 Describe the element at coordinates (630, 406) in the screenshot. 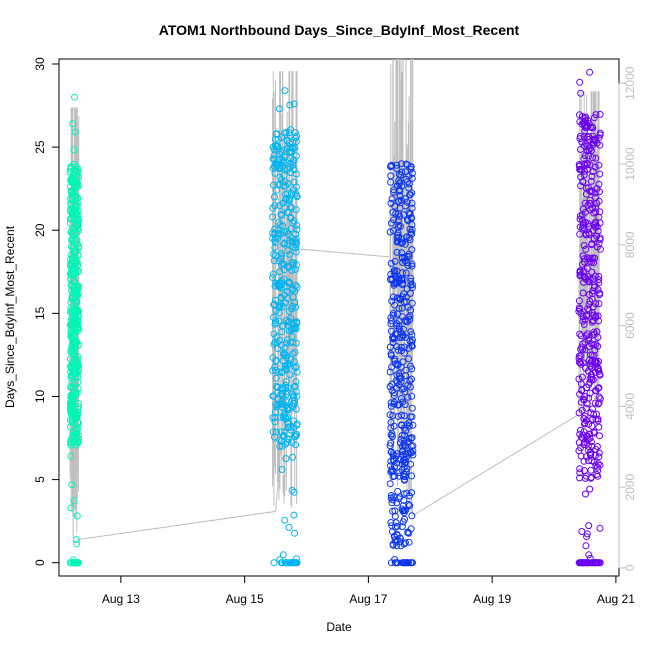

I see `y2-tick-label: 4000` at that location.